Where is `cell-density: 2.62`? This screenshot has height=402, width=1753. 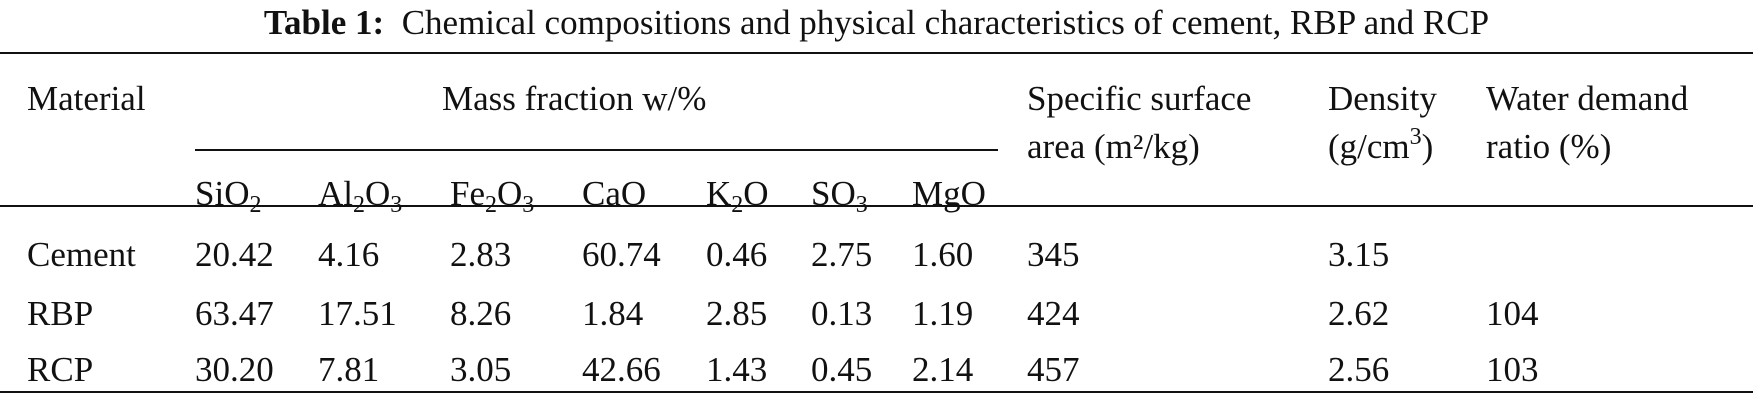 cell-density: 2.62 is located at coordinates (1359, 313).